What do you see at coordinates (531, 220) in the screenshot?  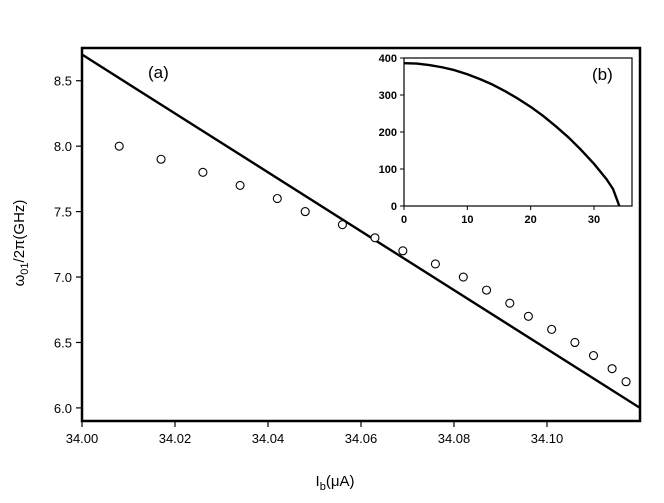 I see `inset-x-tick-label: 20` at bounding box center [531, 220].